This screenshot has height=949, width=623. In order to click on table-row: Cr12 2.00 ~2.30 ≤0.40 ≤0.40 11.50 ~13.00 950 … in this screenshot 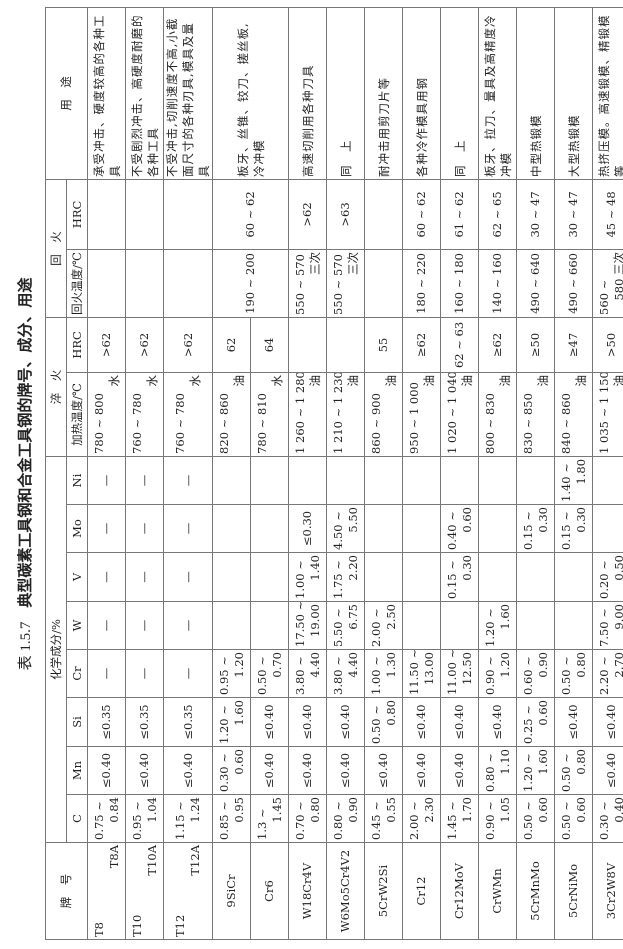, I will do `click(421, 473)`.